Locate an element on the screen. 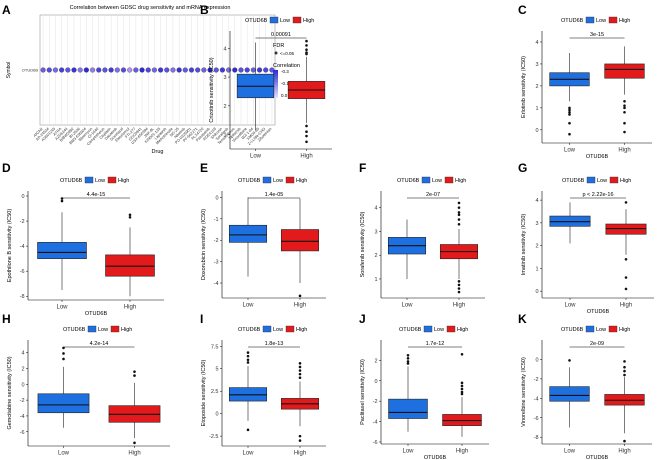 This screenshot has width=667, height=460. symbol-tick-label: OTUD6B is located at coordinates (30, 70).